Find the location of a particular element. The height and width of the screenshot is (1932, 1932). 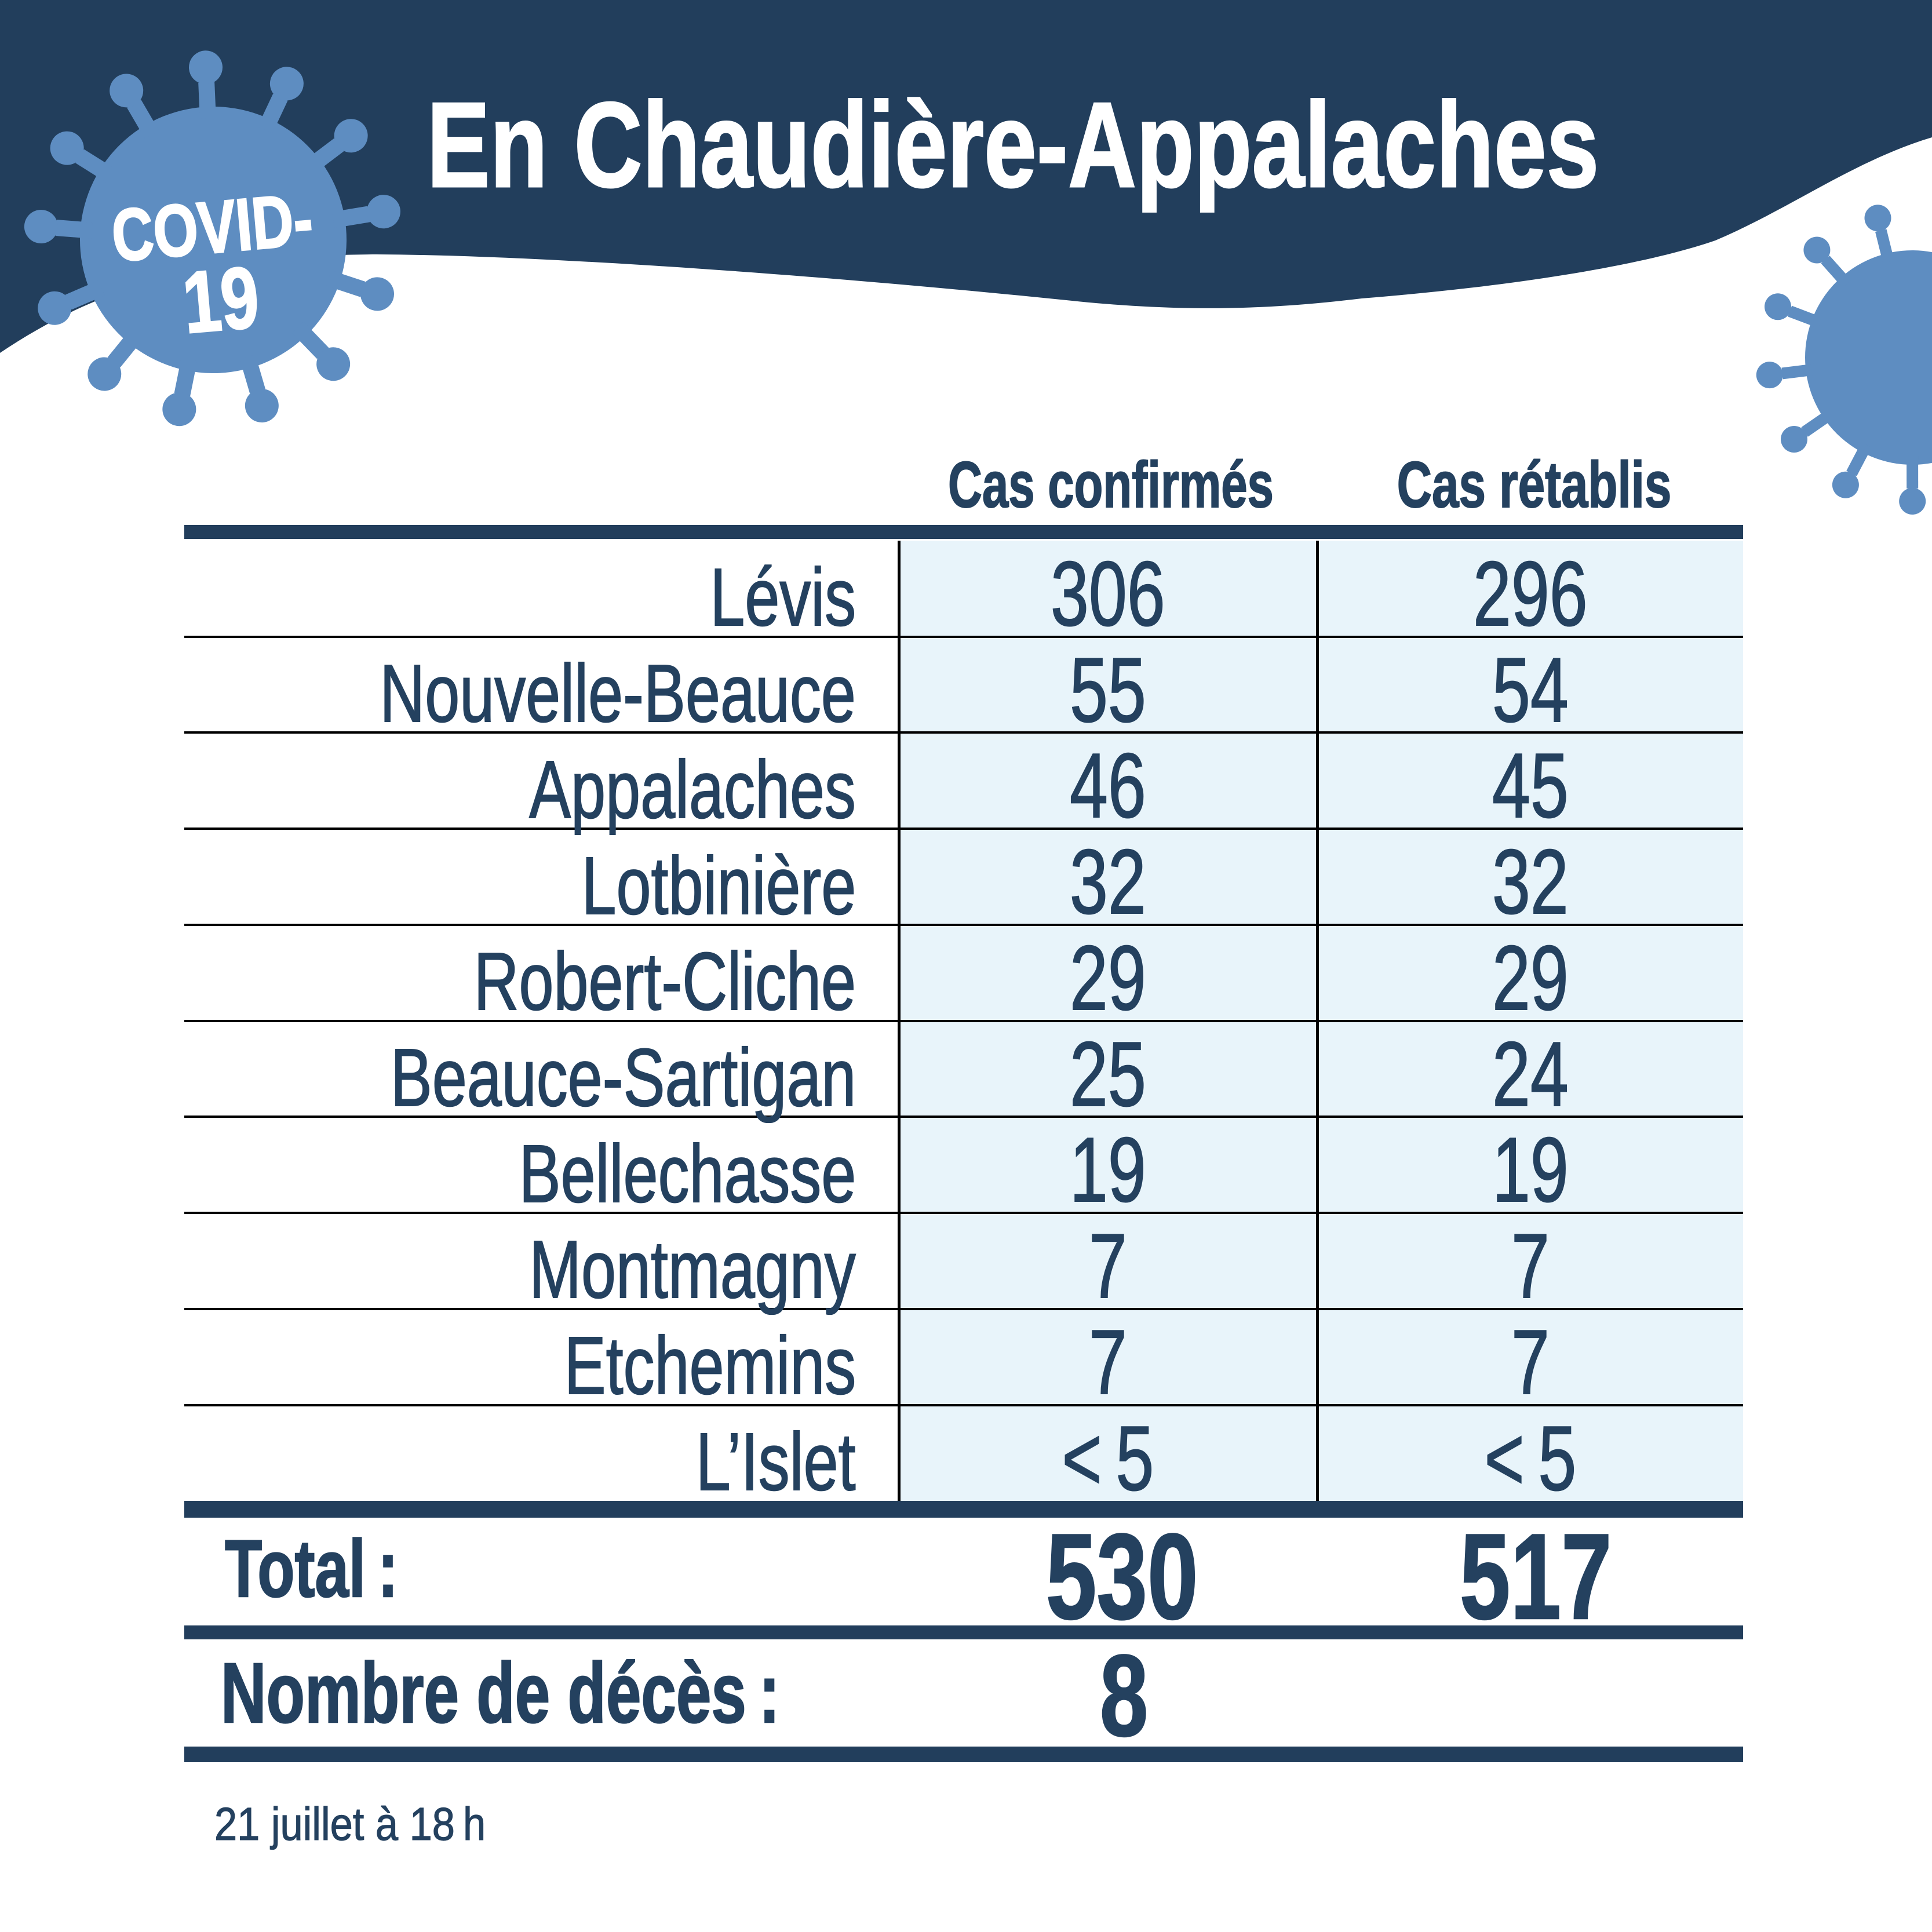

svg-text: COVID- is located at coordinates (212, 228).